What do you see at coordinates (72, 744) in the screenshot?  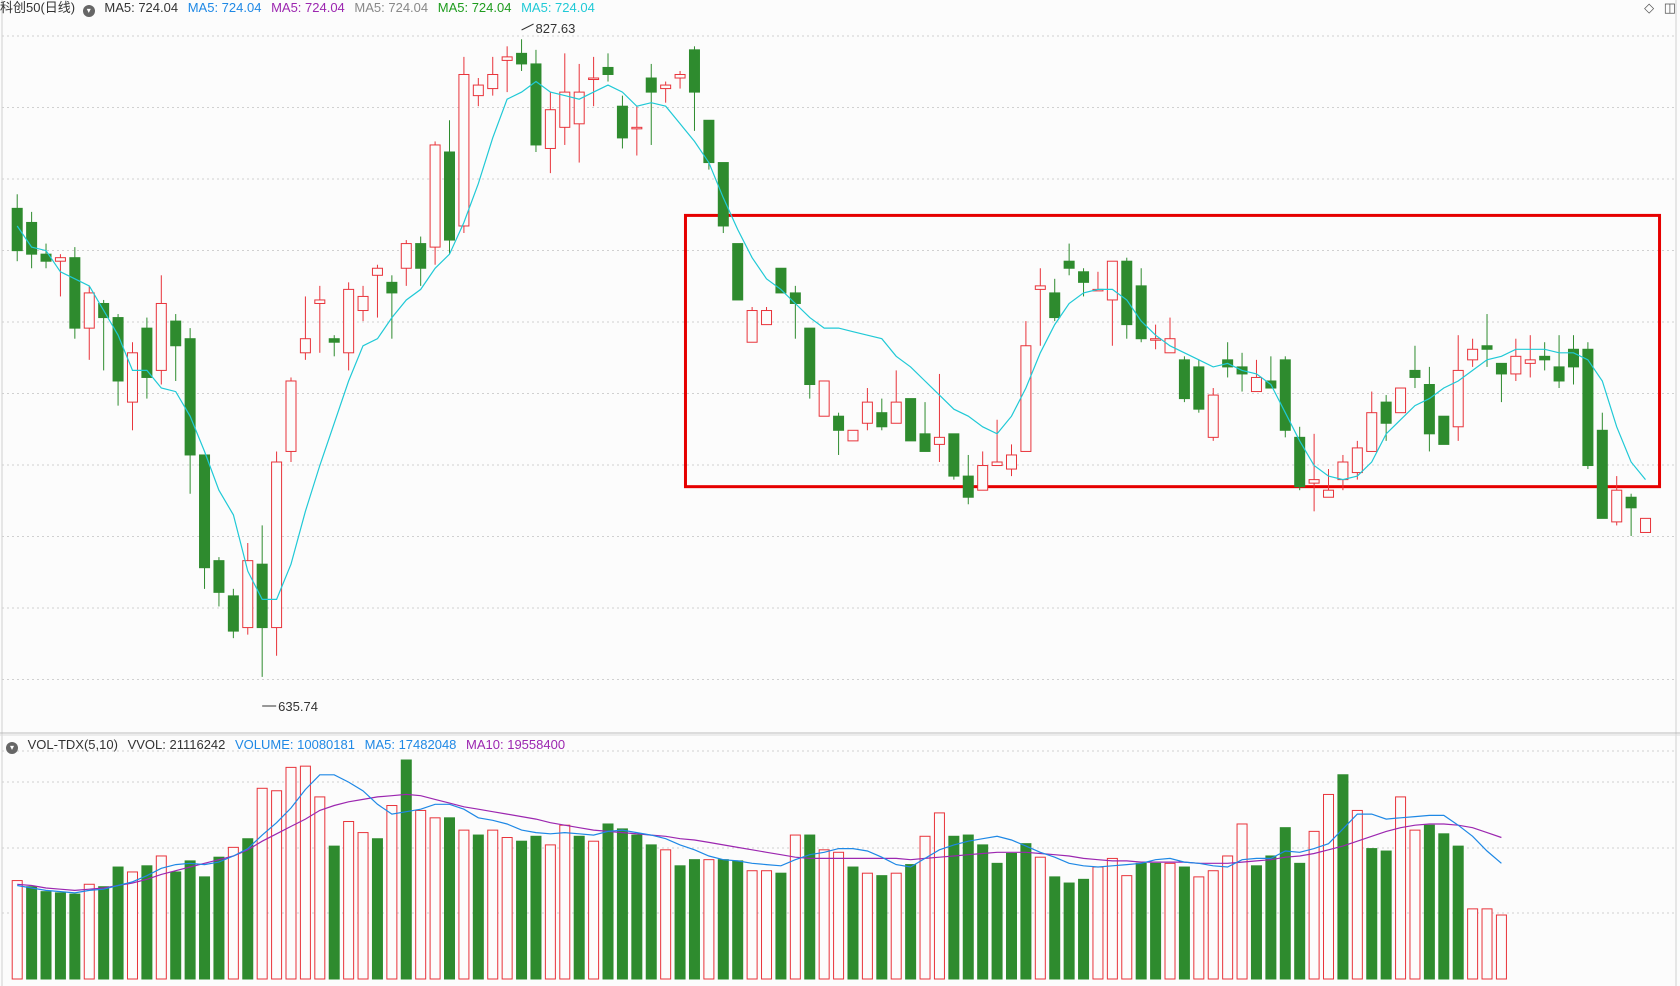 I see `vol-indicator-name: VOL-TDX(5,10)` at bounding box center [72, 744].